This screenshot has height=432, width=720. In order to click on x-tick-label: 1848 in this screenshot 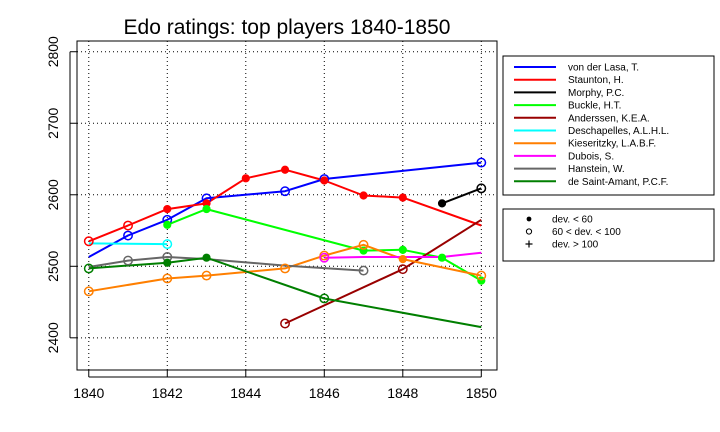, I will do `click(402, 393)`.